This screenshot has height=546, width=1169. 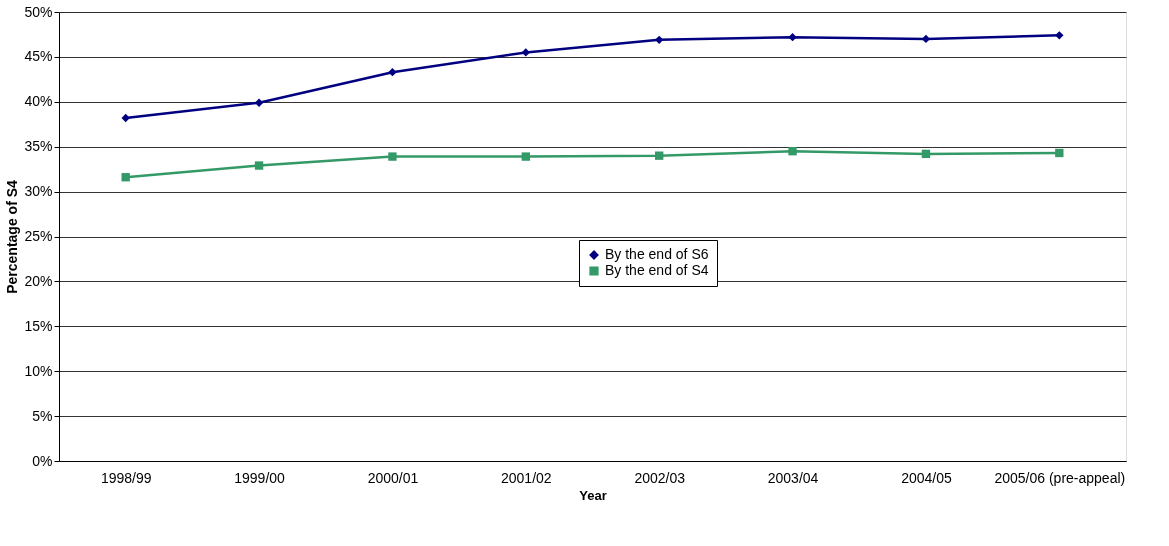 I want to click on y-tick-label: 10%, so click(x=38, y=370).